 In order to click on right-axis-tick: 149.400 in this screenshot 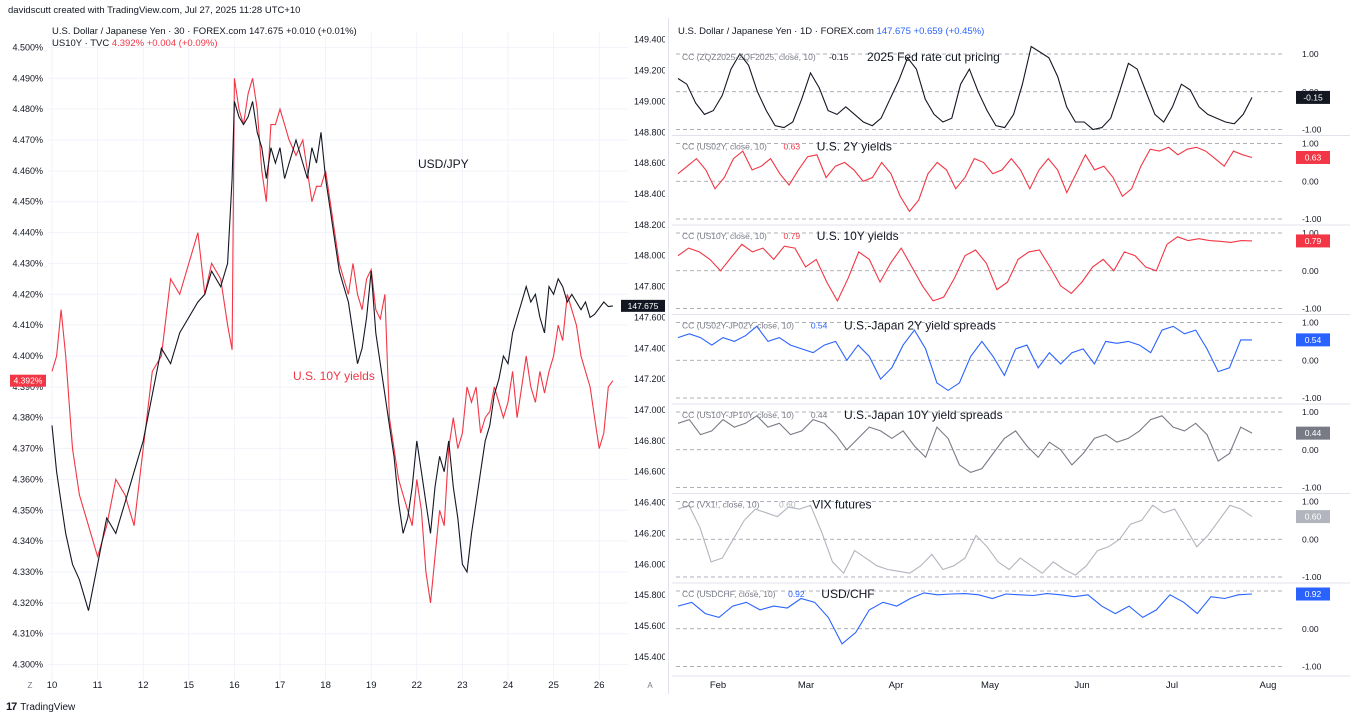, I will do `click(649, 40)`.